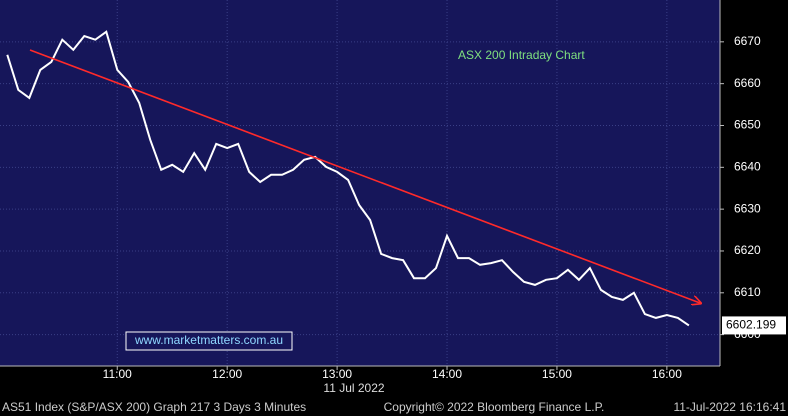 This screenshot has height=416, width=788. What do you see at coordinates (747, 83) in the screenshot?
I see `y-tick-label: 6660` at bounding box center [747, 83].